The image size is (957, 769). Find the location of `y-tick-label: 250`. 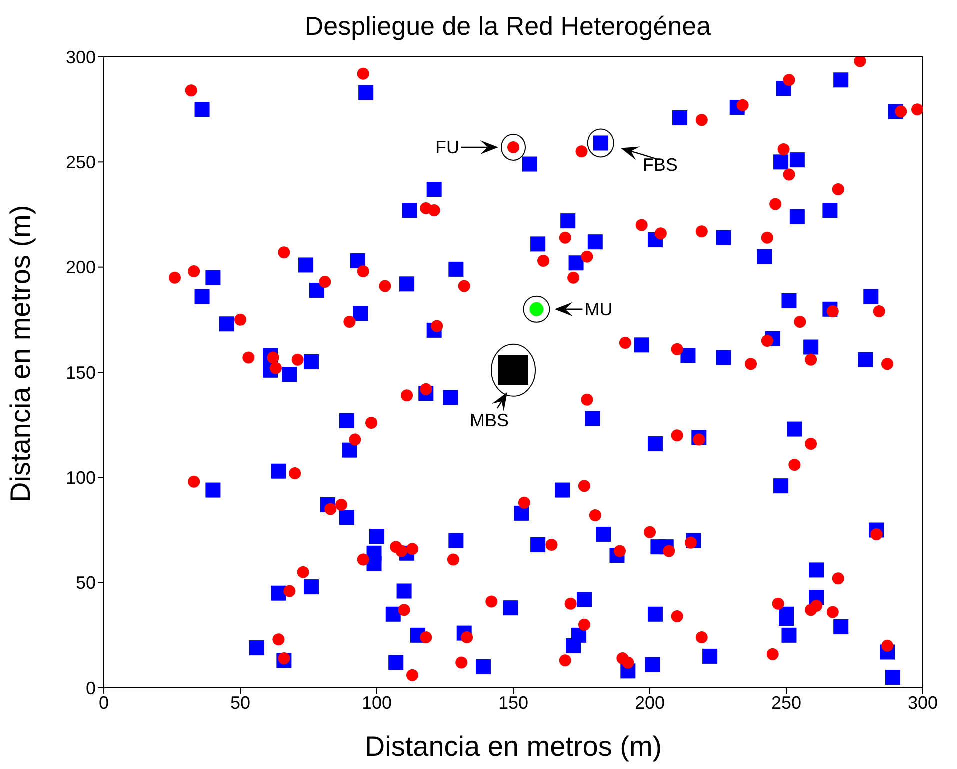

y-tick-label: 250 is located at coordinates (81, 162).